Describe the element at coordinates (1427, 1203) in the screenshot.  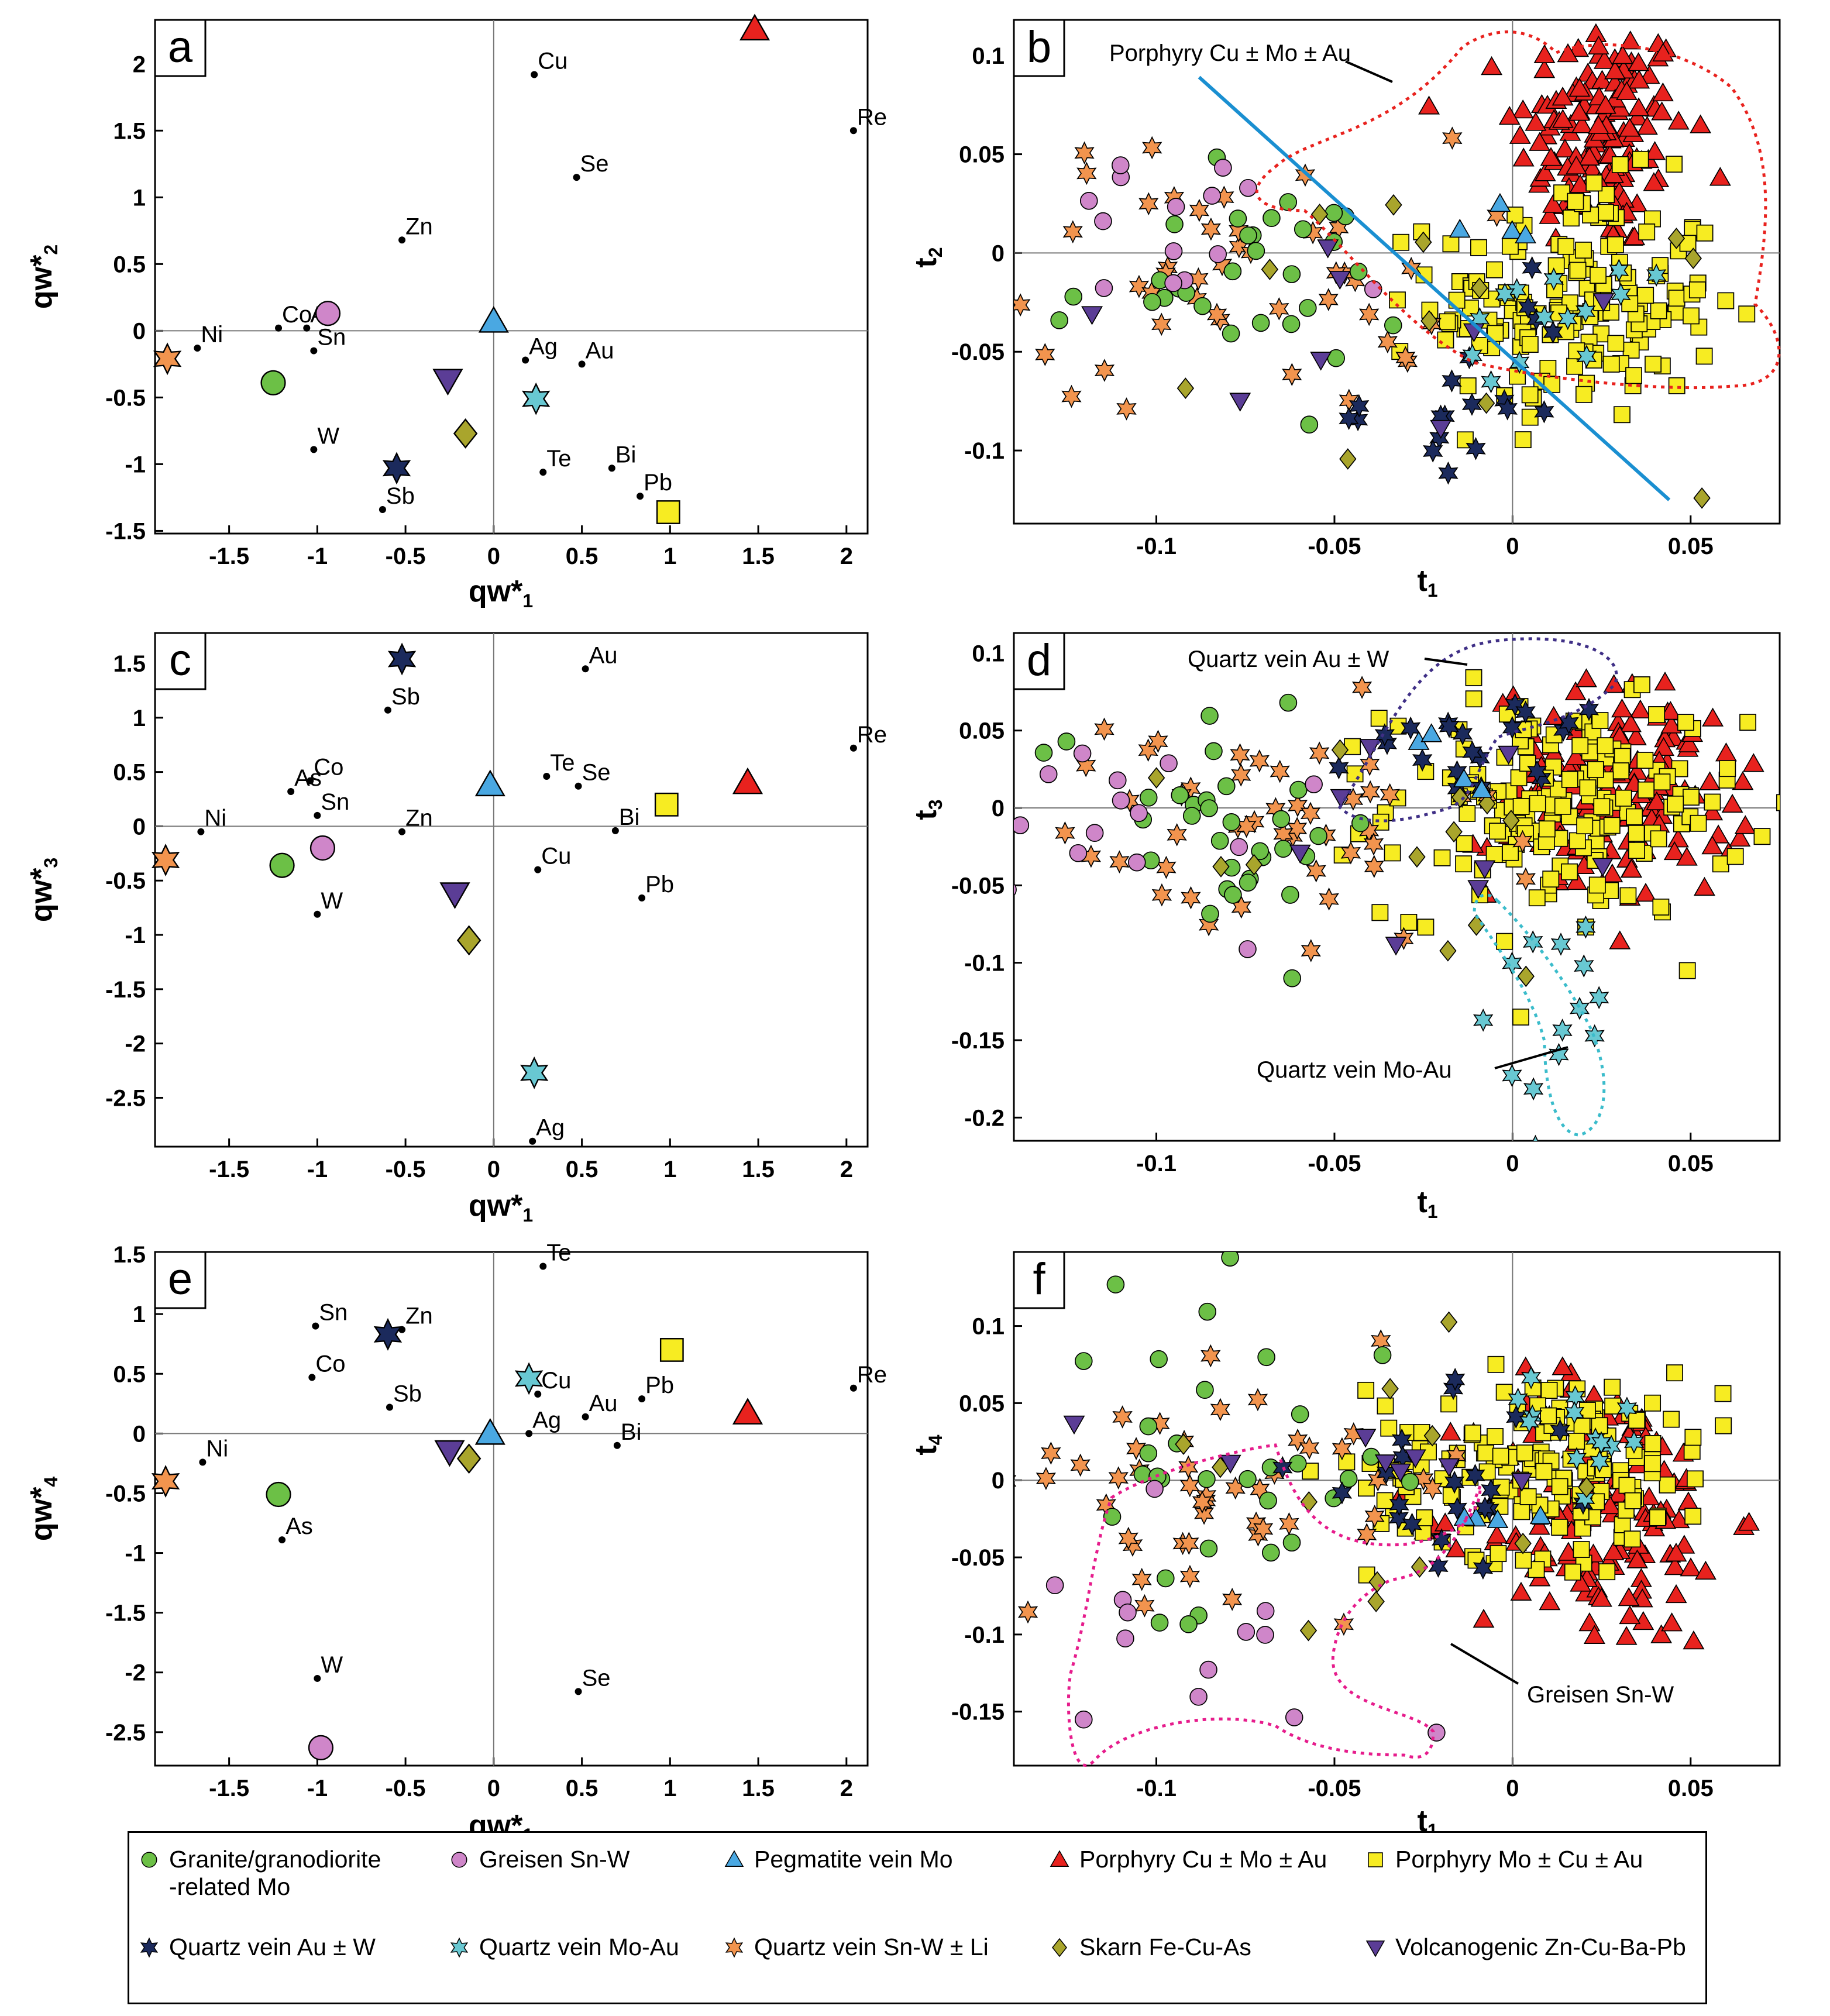
I see `x-axis-title: t1` at that location.